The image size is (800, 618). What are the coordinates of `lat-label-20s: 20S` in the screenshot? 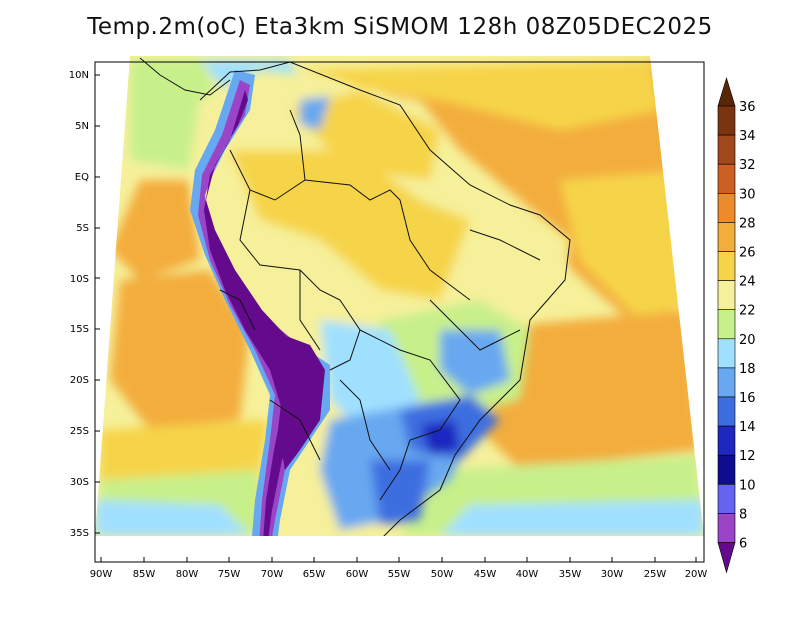 It's located at (79, 380).